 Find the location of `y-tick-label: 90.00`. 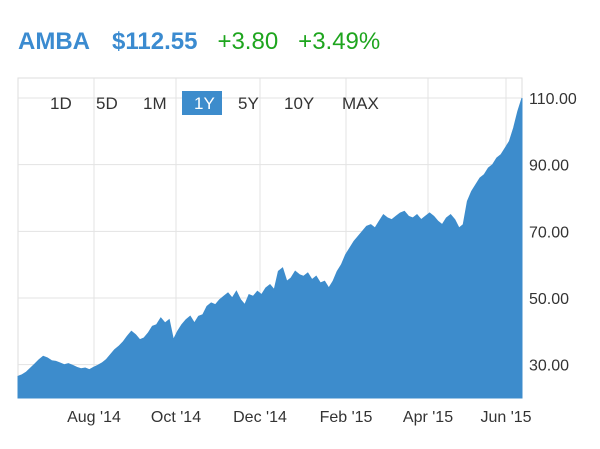

y-tick-label: 90.00 is located at coordinates (549, 166).